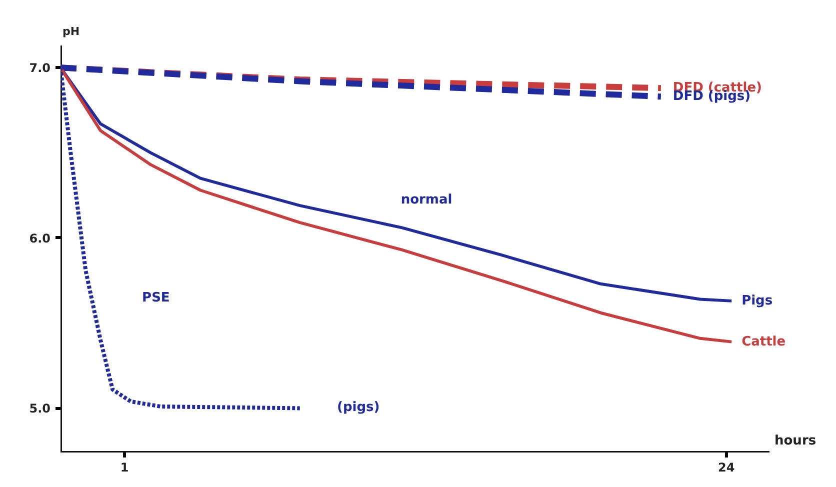 The height and width of the screenshot is (487, 836). I want to click on annotation: PSE, so click(156, 298).